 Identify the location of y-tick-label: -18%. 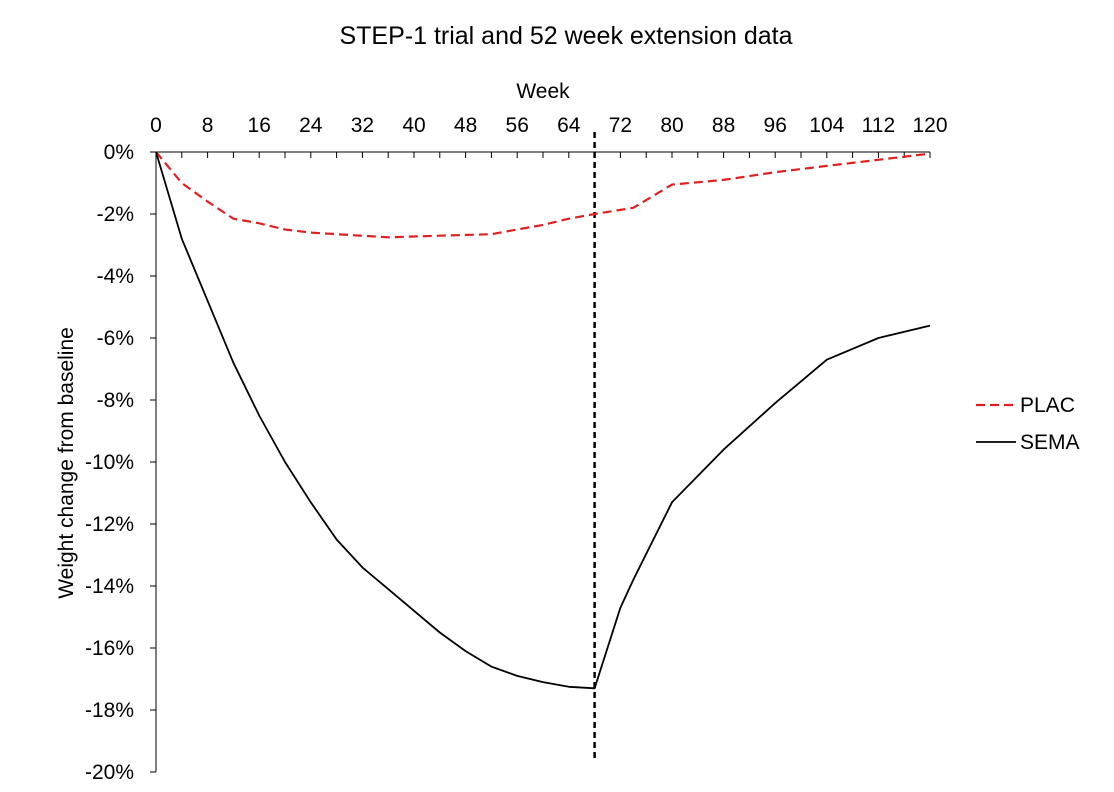
(109, 710).